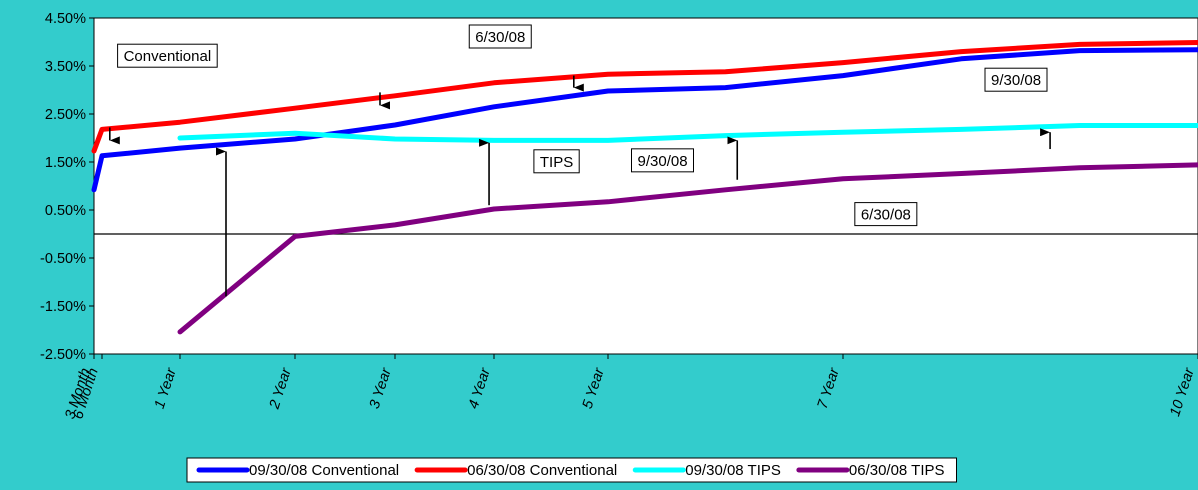 The height and width of the screenshot is (490, 1198). Describe the element at coordinates (381, 388) in the screenshot. I see `x-tick-label: 3 Year` at that location.